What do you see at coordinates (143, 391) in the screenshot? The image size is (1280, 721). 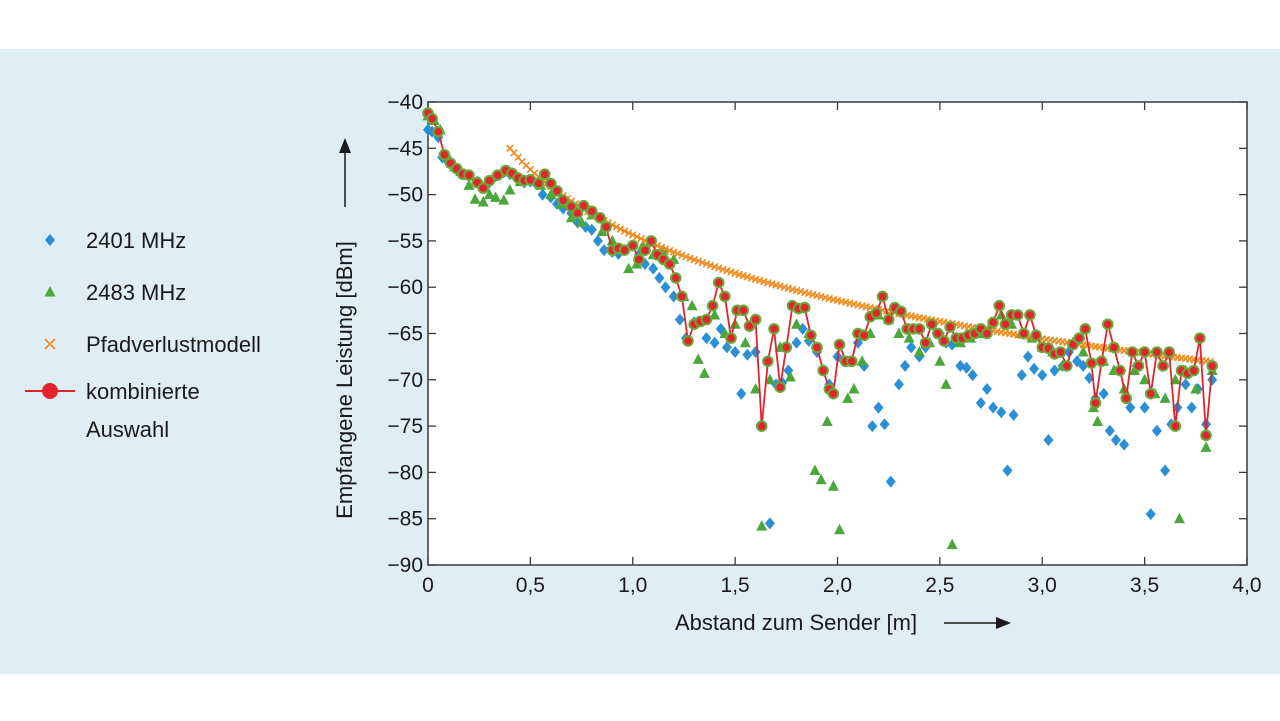 I see `legend-label: kombinierte` at bounding box center [143, 391].